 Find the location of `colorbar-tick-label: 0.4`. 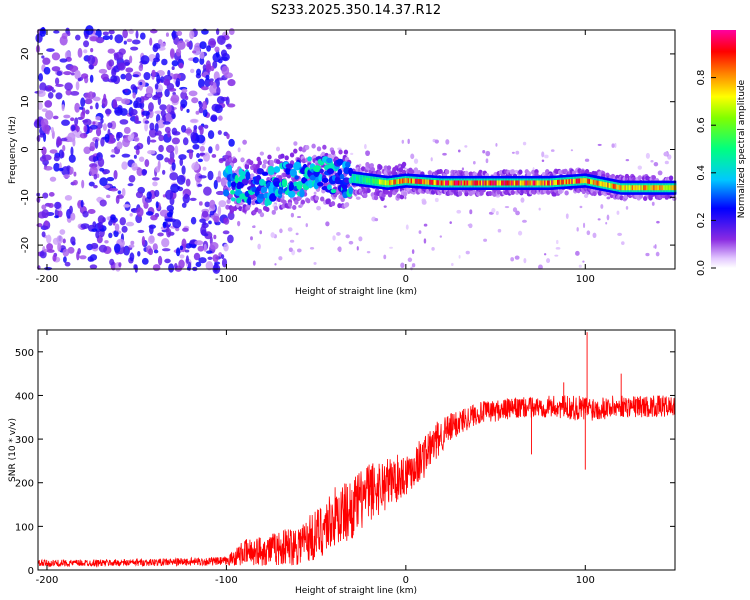

colorbar-tick-label: 0.4 is located at coordinates (701, 173).